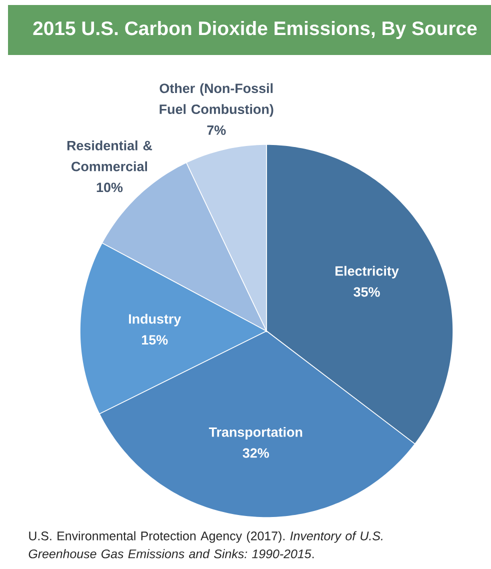 The width and height of the screenshot is (491, 569). Describe the element at coordinates (155, 340) in the screenshot. I see `data-label: 15%` at that location.